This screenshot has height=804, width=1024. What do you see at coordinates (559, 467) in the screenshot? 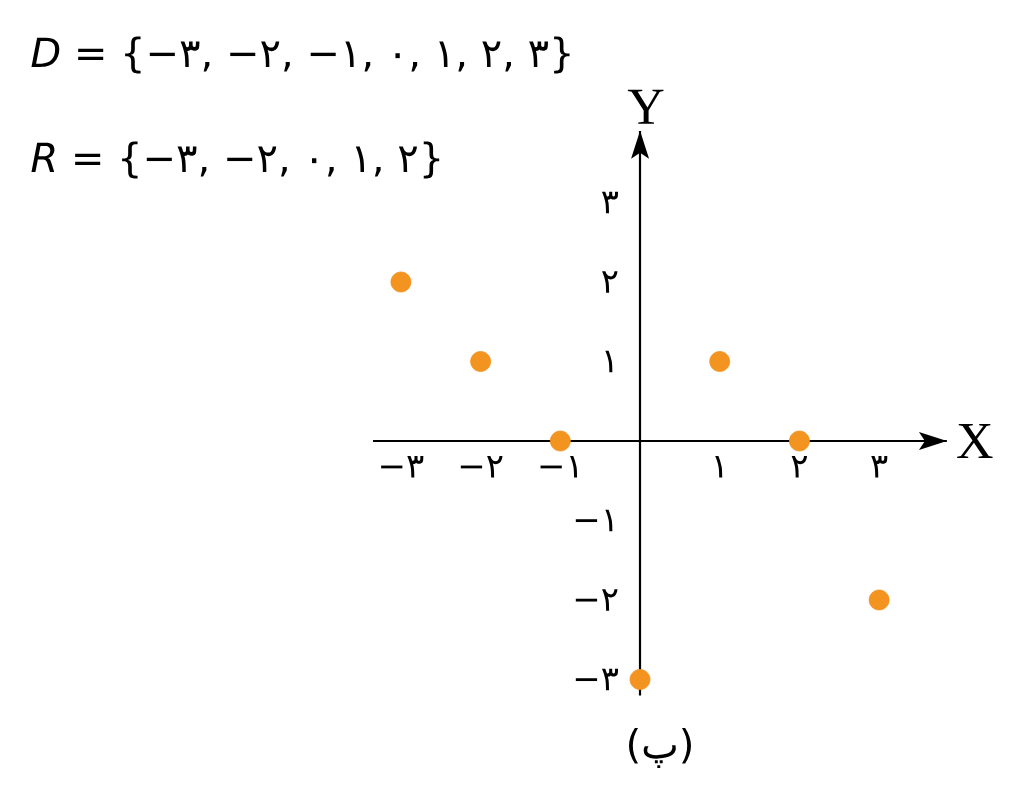
I see `x-tick-label: −۱` at bounding box center [559, 467].